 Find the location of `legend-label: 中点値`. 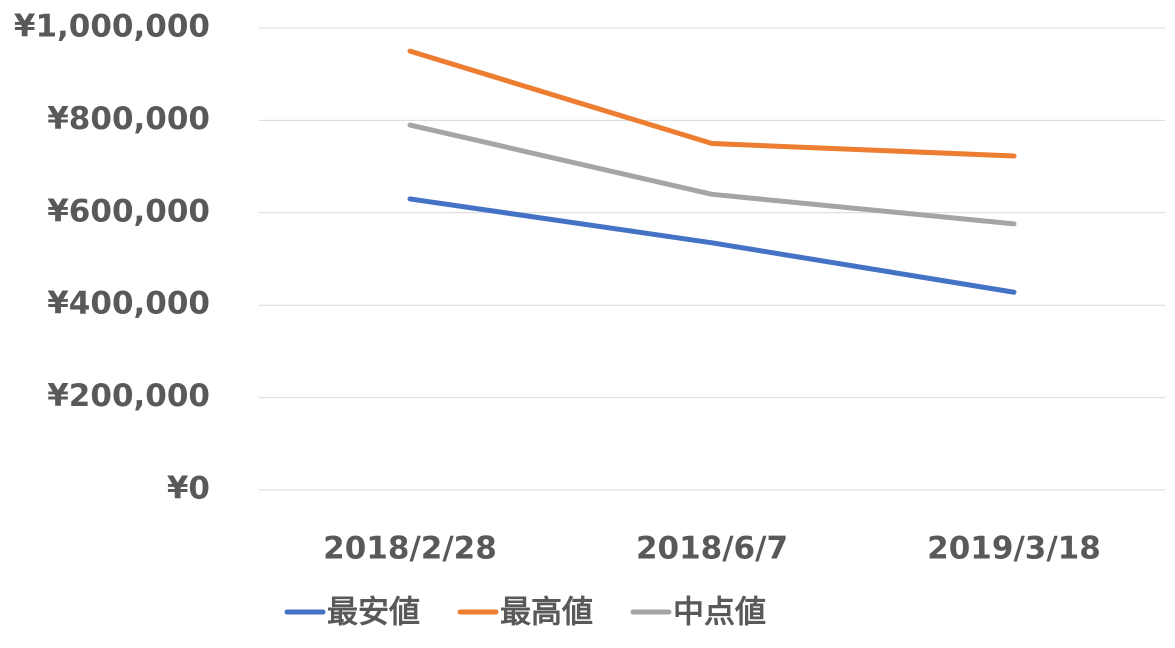

legend-label: 中点値 is located at coordinates (719, 613).